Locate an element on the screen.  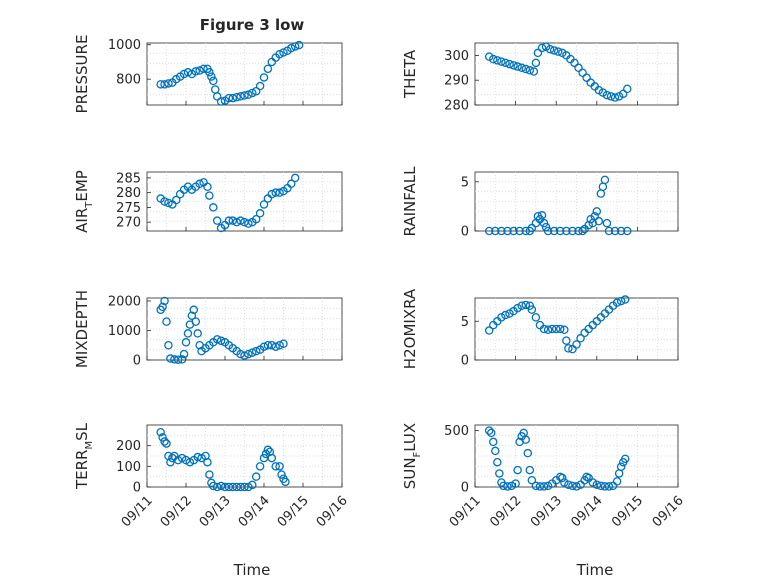
subplot-h2omixra: 0 5 H2OMIXRA is located at coordinates (540, 328).